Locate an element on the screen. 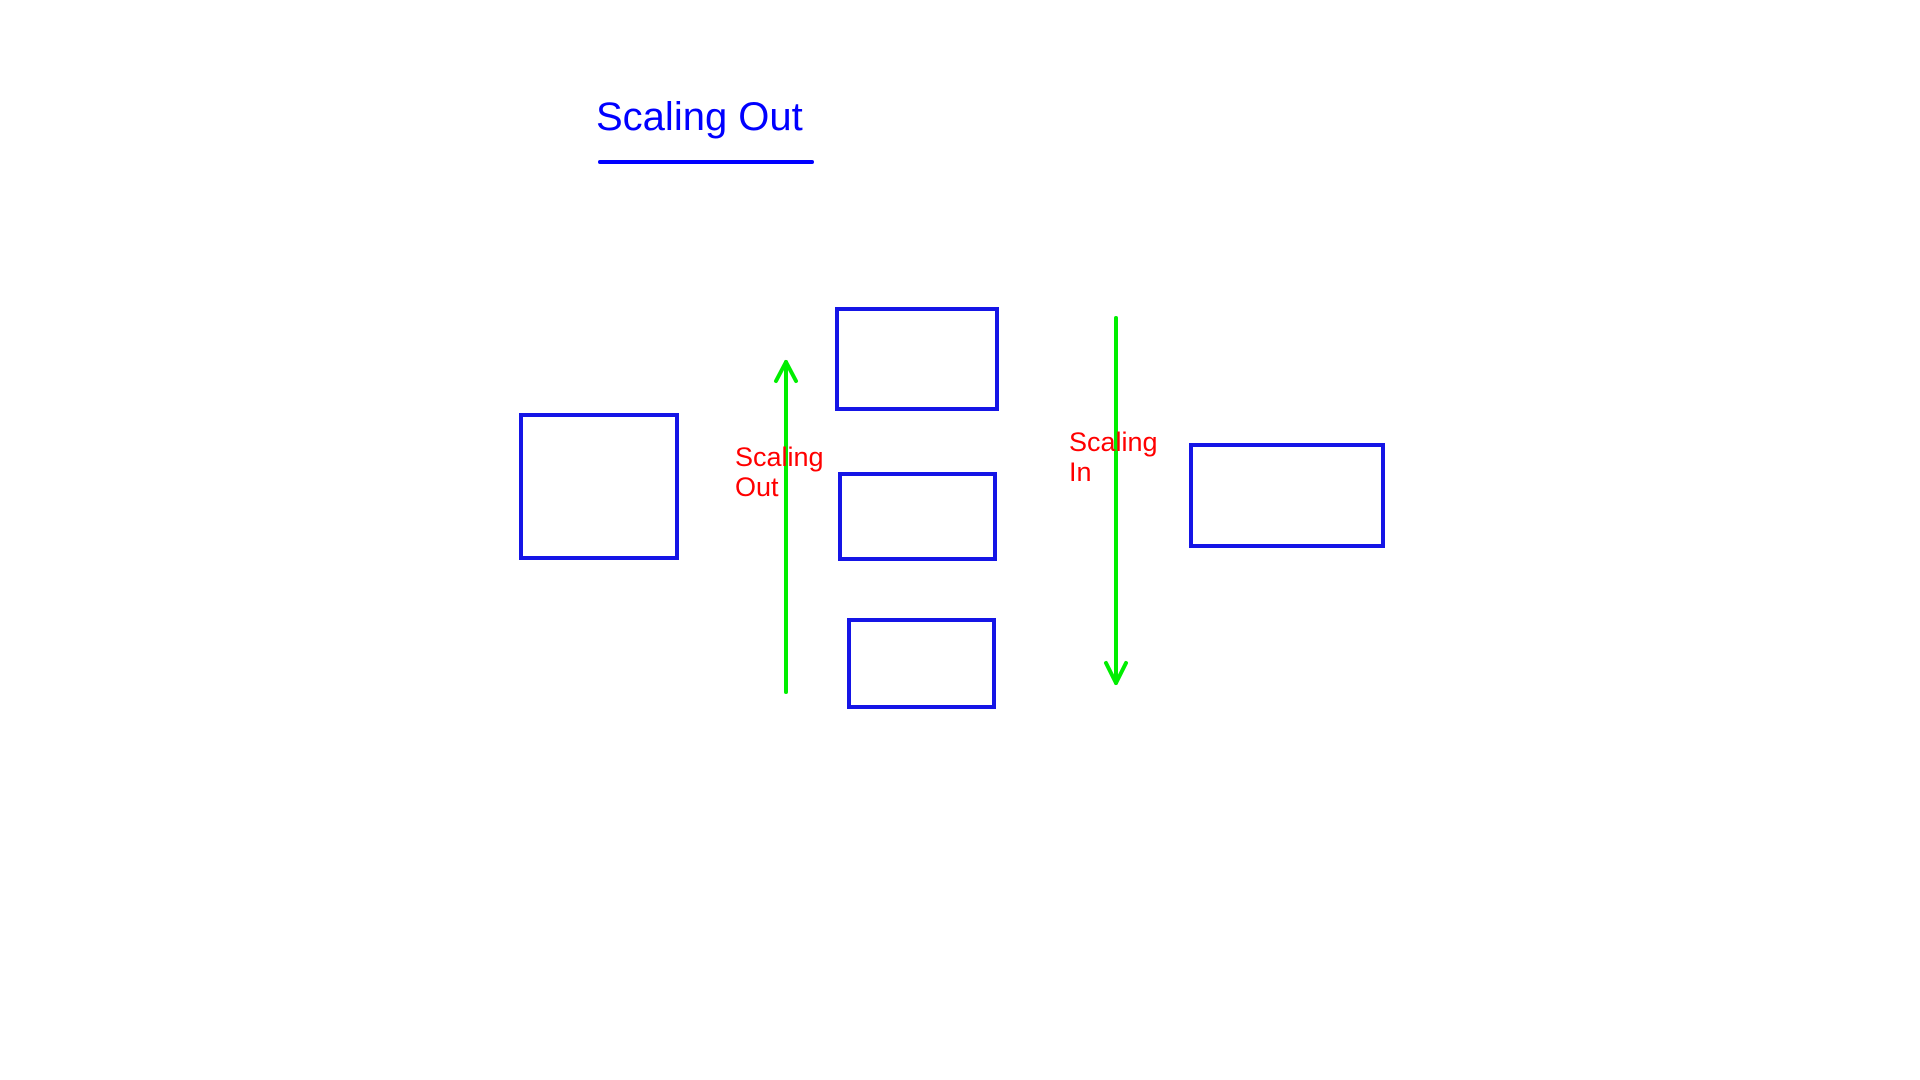 This screenshot has height=1080, width=1920. consolidated-instance-box is located at coordinates (1287, 495).